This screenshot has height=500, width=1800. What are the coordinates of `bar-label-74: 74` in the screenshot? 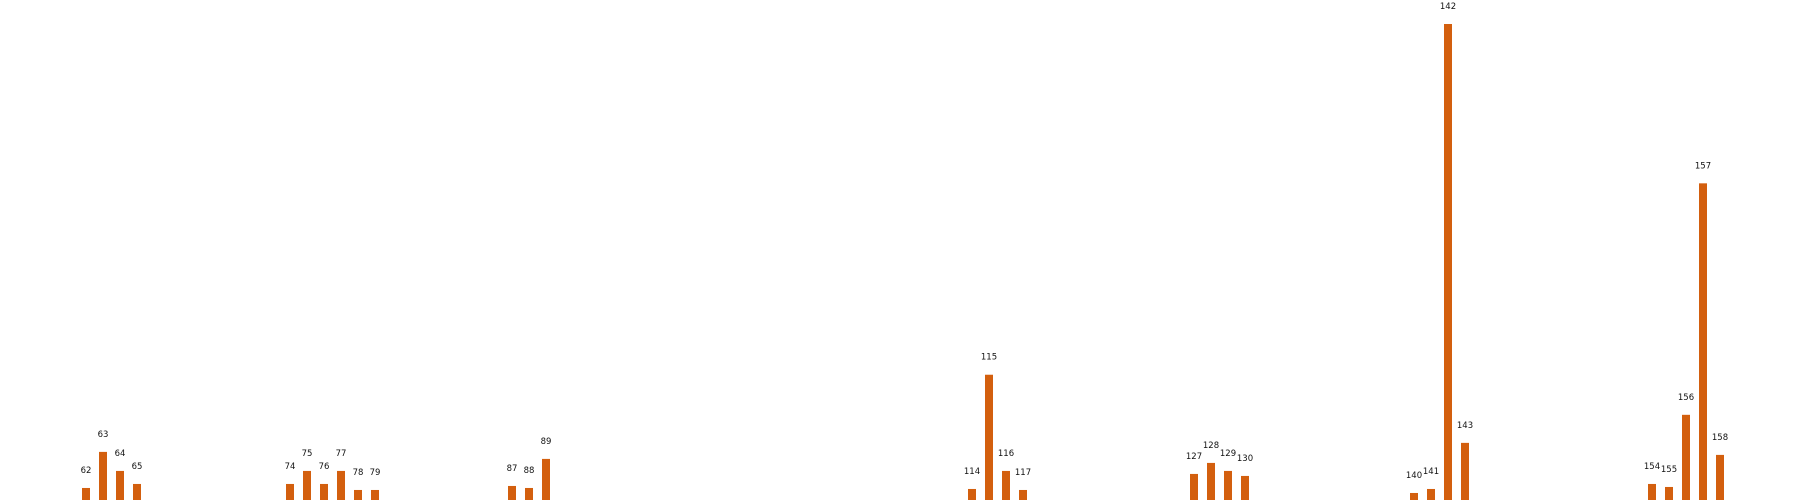 It's located at (290, 467).